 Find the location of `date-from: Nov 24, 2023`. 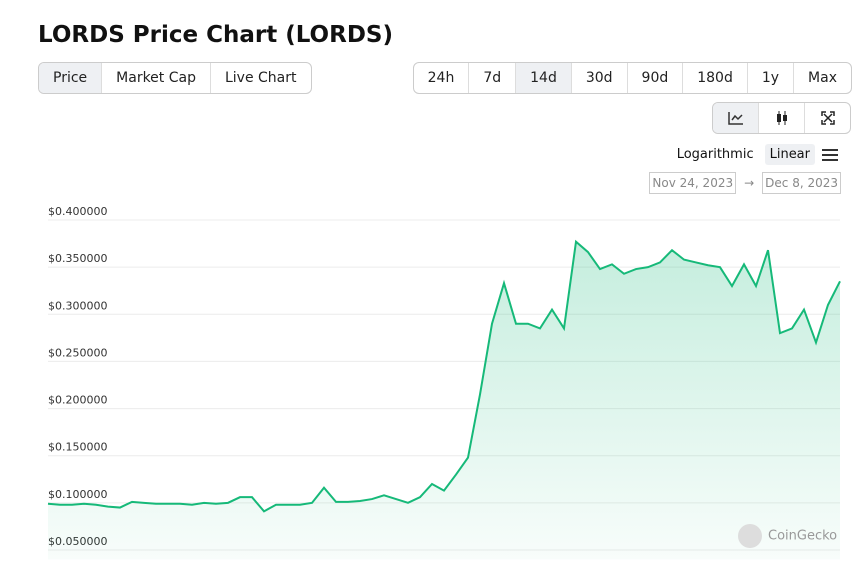

date-from: Nov 24, 2023 is located at coordinates (693, 183).